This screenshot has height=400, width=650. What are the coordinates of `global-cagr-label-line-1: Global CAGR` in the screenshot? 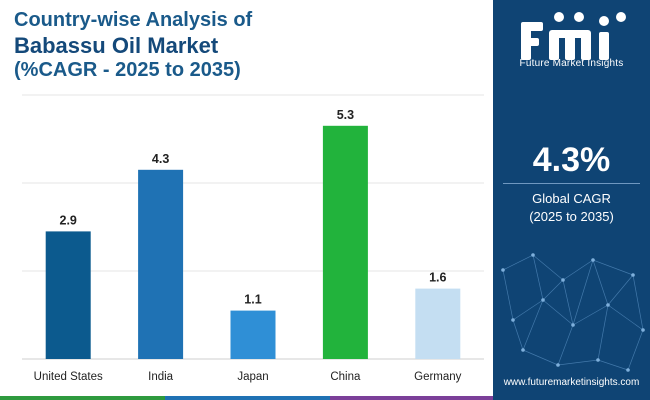 It's located at (571, 198).